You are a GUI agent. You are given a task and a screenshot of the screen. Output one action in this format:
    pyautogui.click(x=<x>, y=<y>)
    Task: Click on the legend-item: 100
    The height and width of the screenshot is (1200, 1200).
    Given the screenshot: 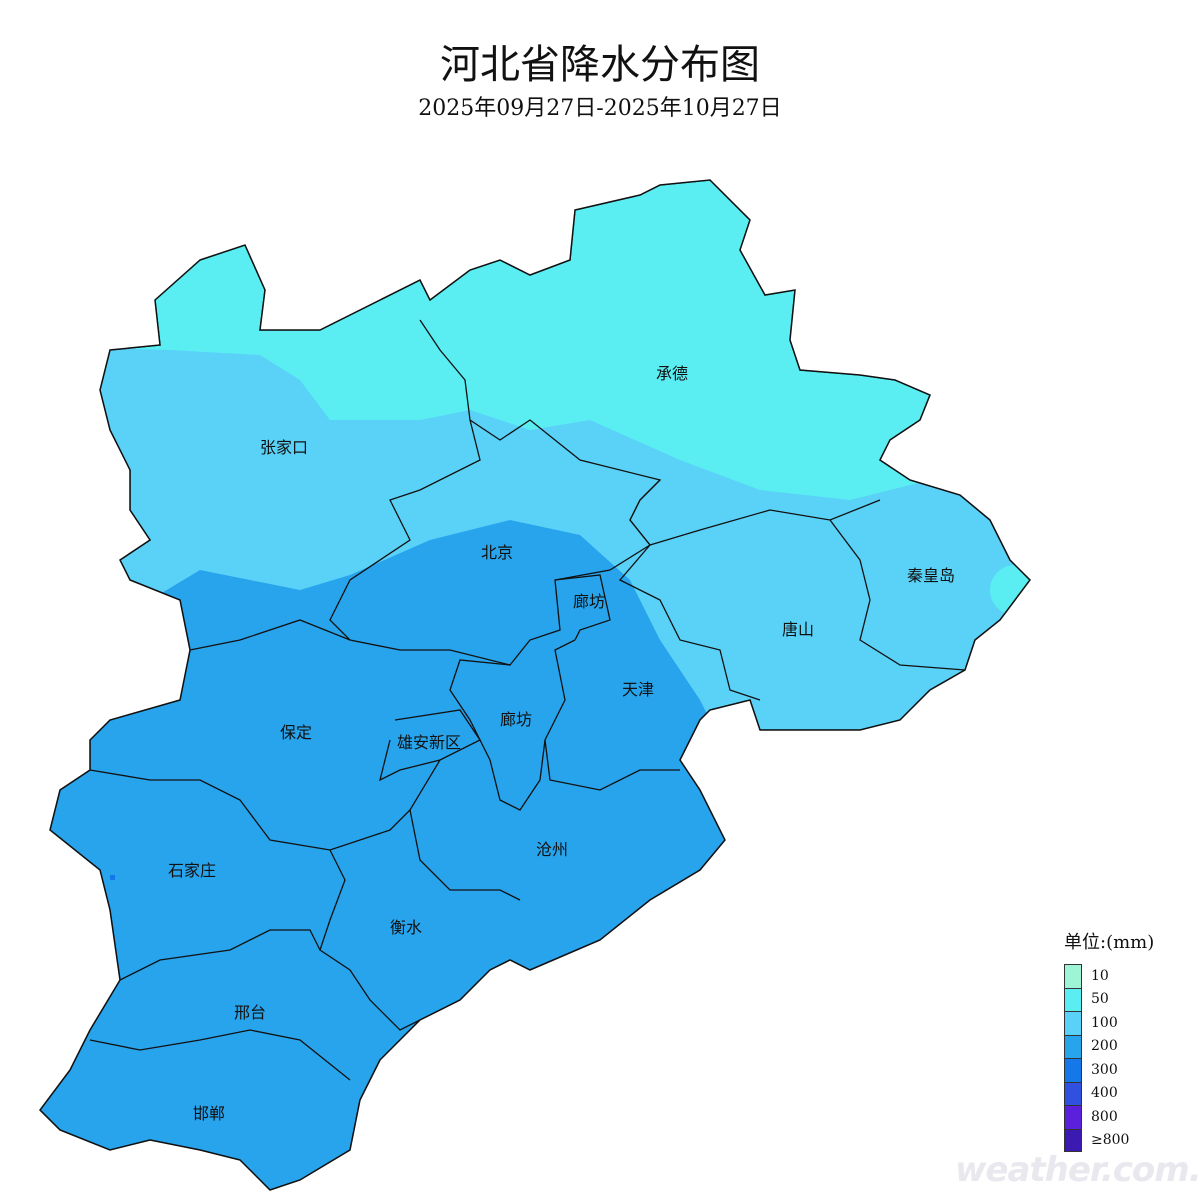 What is the action you would take?
    pyautogui.click(x=1109, y=1023)
    